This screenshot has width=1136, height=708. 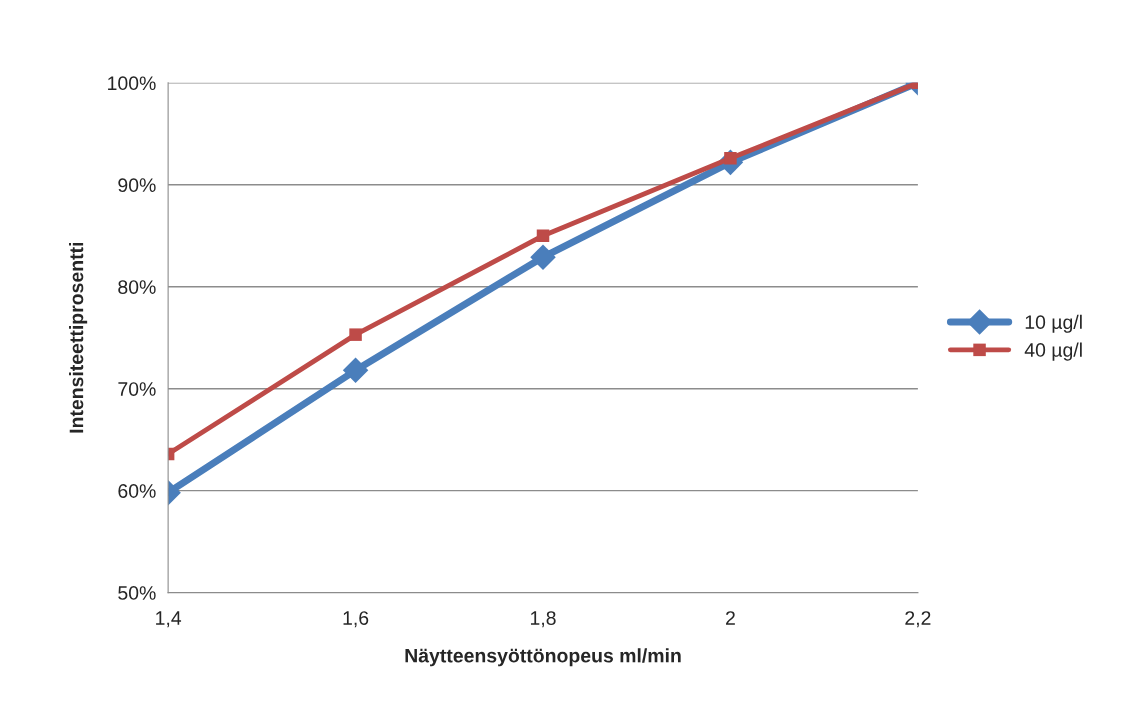 What do you see at coordinates (169, 619) in the screenshot?
I see `x-tick-label: 1,4` at bounding box center [169, 619].